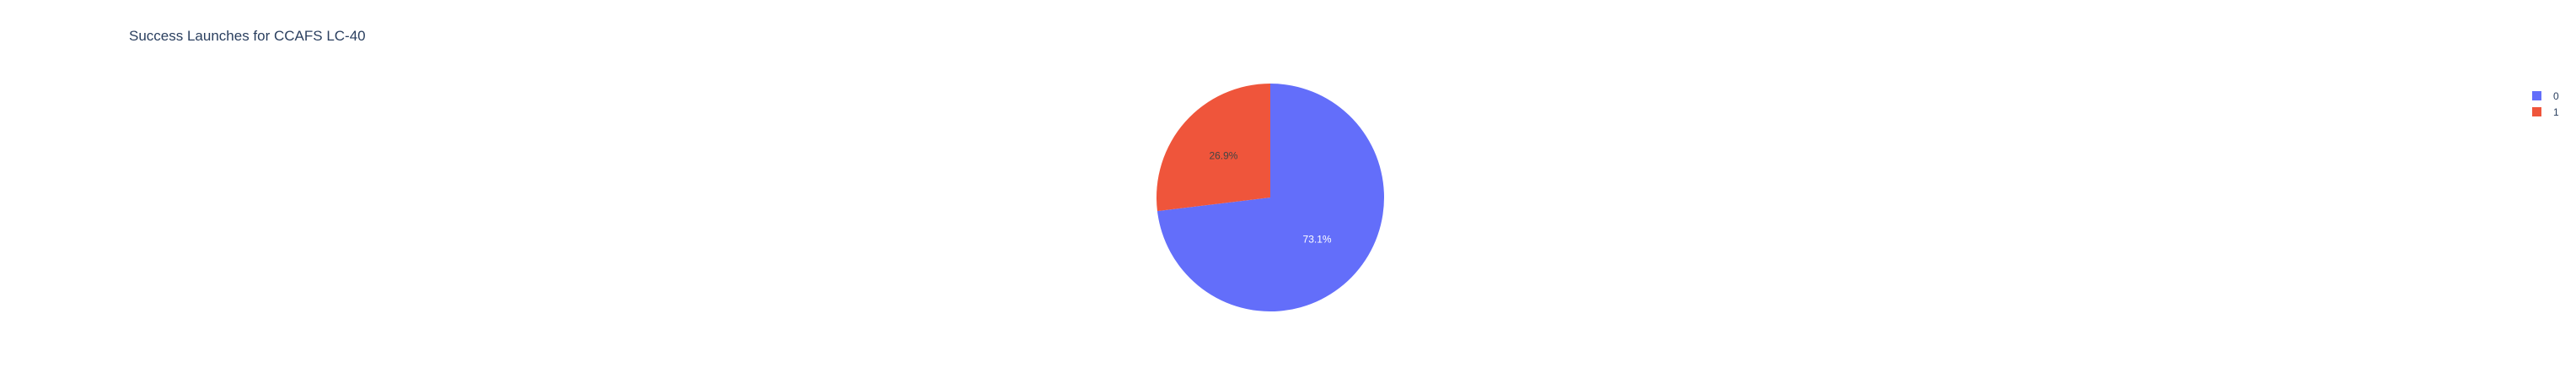 This screenshot has width=2576, height=384. What do you see at coordinates (247, 36) in the screenshot?
I see `chart-title: Success Launches for CCAFS LC-40` at bounding box center [247, 36].